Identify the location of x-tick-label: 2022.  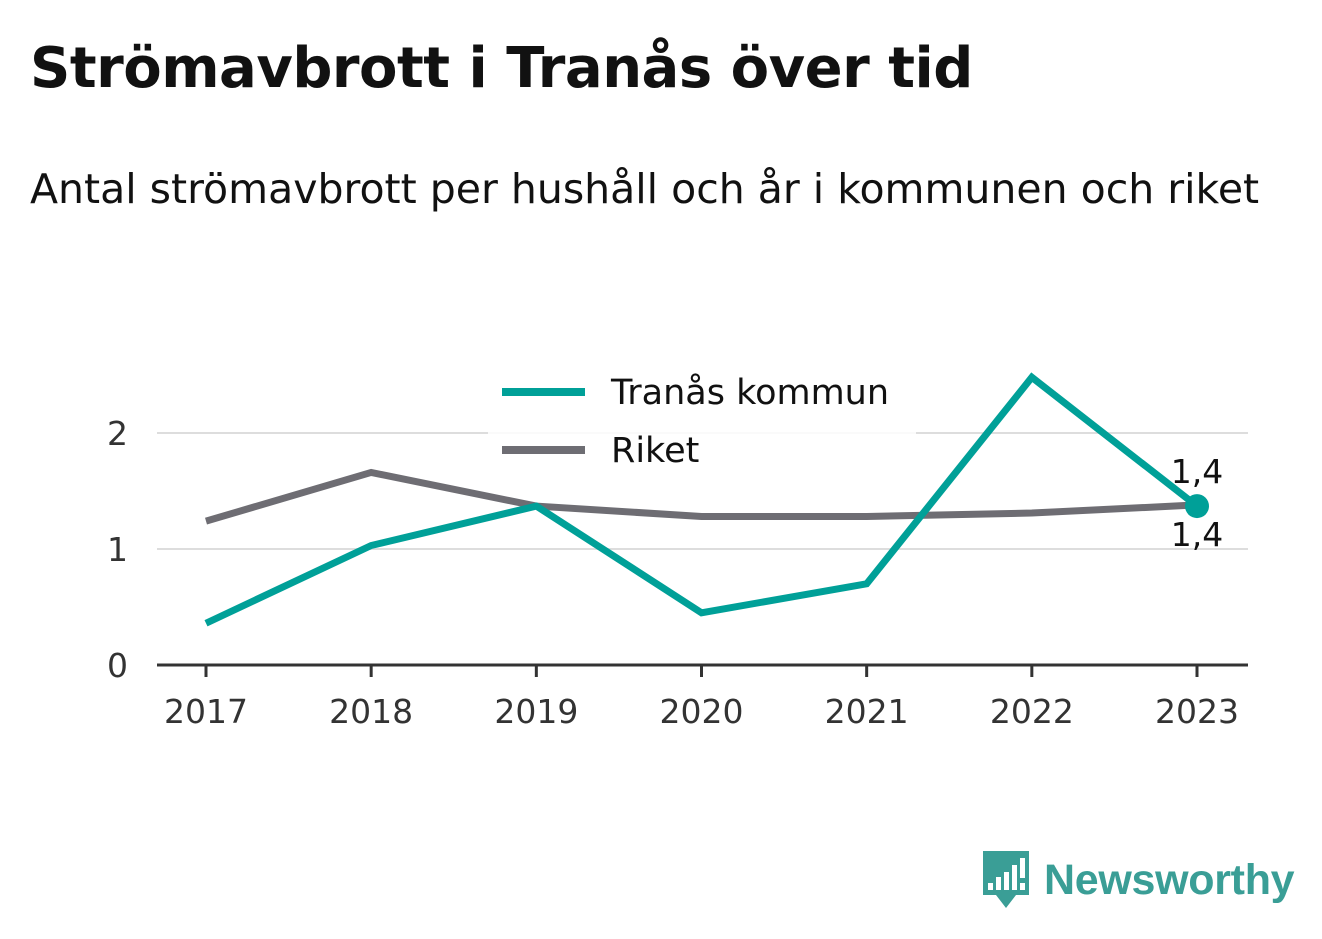
(1032, 711).